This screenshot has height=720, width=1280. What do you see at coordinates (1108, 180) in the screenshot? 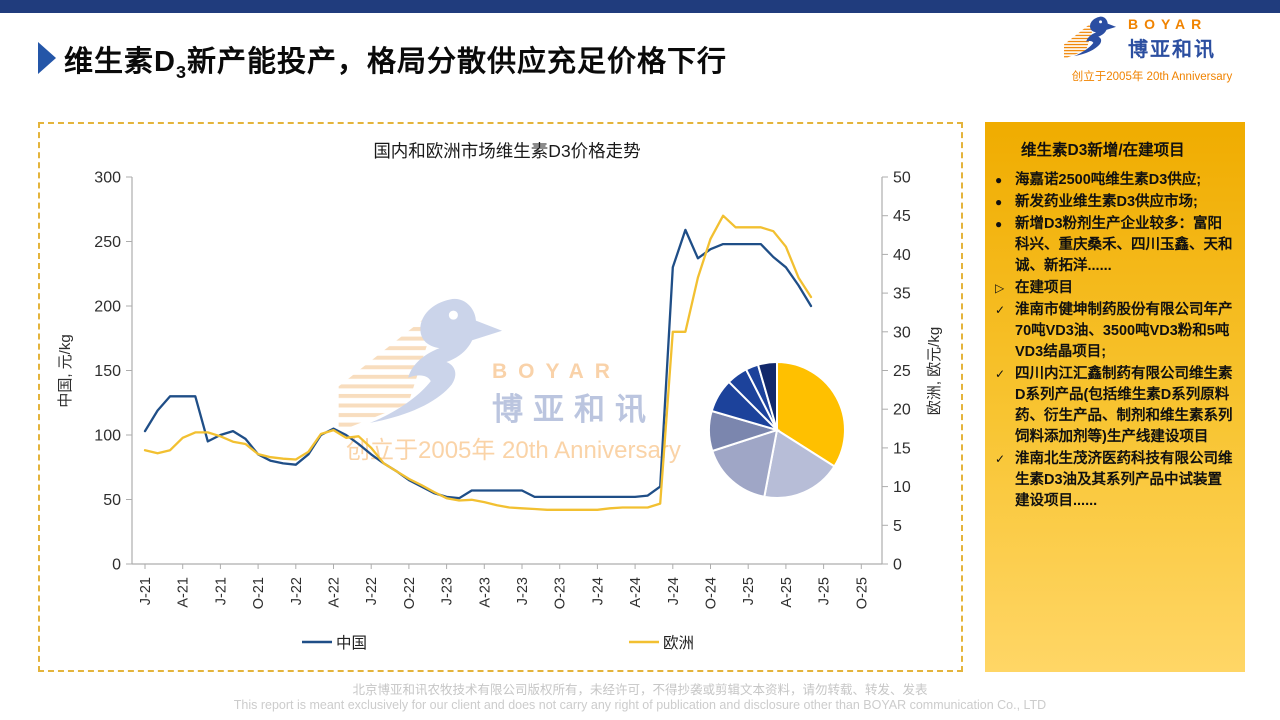
I see `project-text: 海嘉诺2500吨维生素D3供应;` at bounding box center [1108, 180].